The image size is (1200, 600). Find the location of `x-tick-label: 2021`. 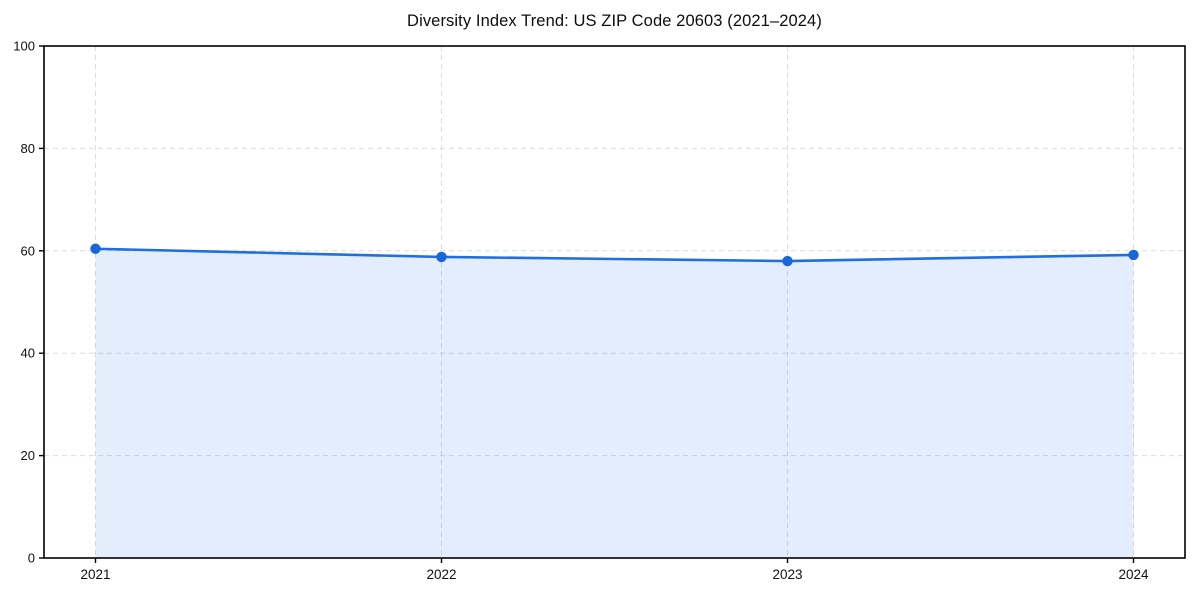

x-tick-label: 2021 is located at coordinates (95, 574).